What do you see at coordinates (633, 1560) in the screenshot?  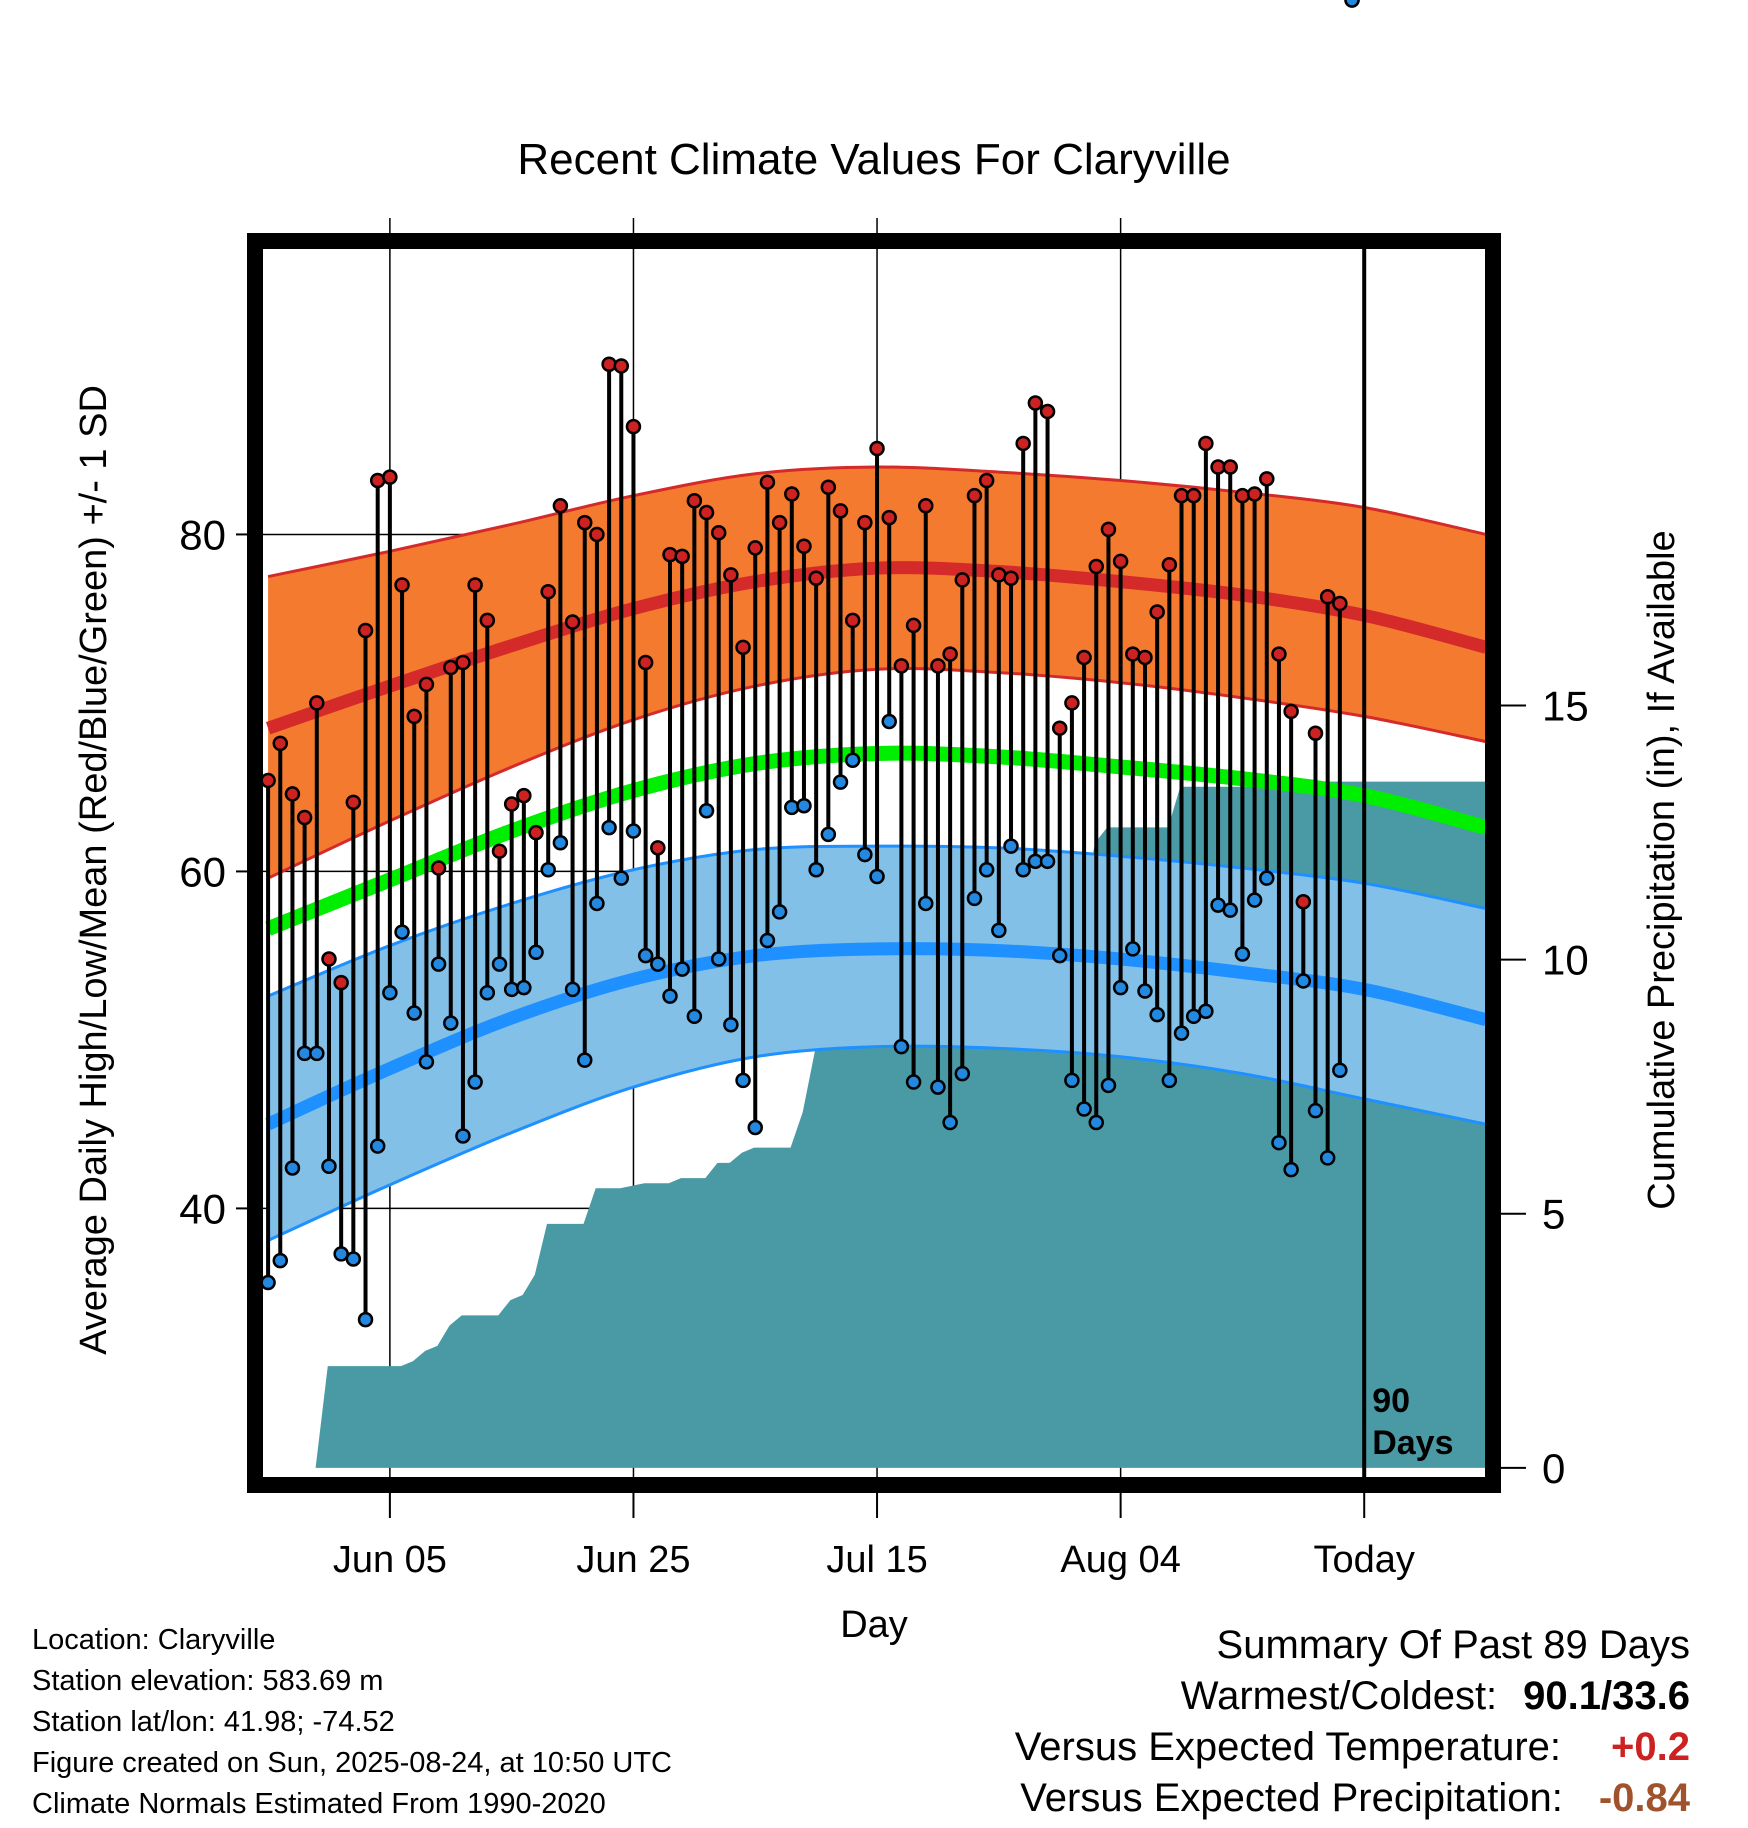 I see `x-tick-label: Jun 25` at bounding box center [633, 1560].